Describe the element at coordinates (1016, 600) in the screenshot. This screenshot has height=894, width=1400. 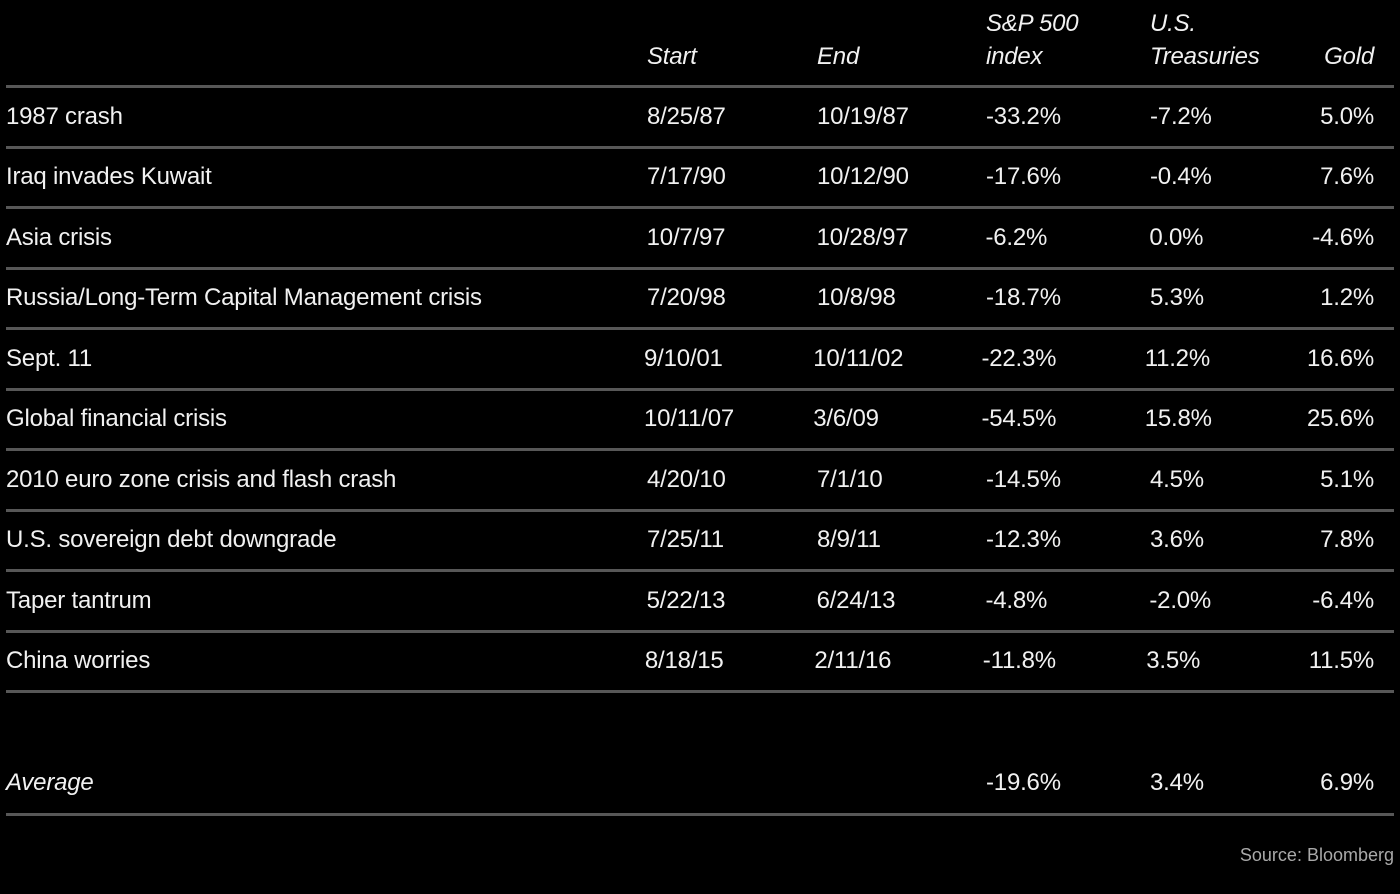
I see `sp500-return-cell: -4.8%` at that location.